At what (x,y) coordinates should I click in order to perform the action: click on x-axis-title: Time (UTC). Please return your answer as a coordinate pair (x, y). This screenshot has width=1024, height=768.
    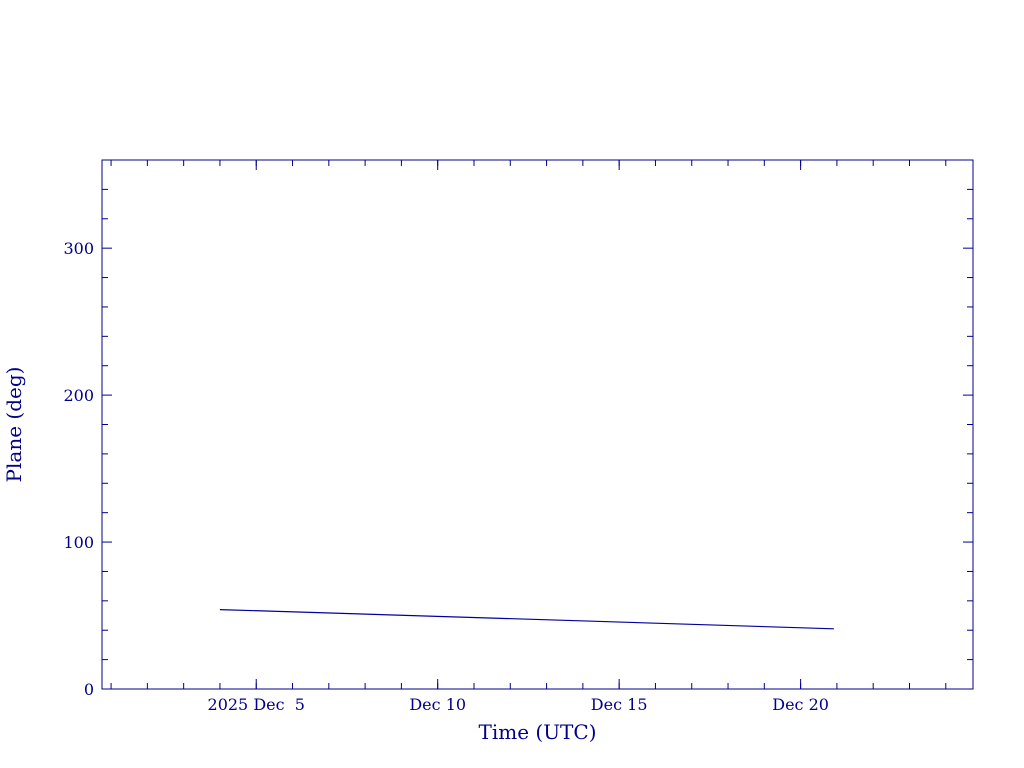
    Looking at the image, I should click on (538, 732).